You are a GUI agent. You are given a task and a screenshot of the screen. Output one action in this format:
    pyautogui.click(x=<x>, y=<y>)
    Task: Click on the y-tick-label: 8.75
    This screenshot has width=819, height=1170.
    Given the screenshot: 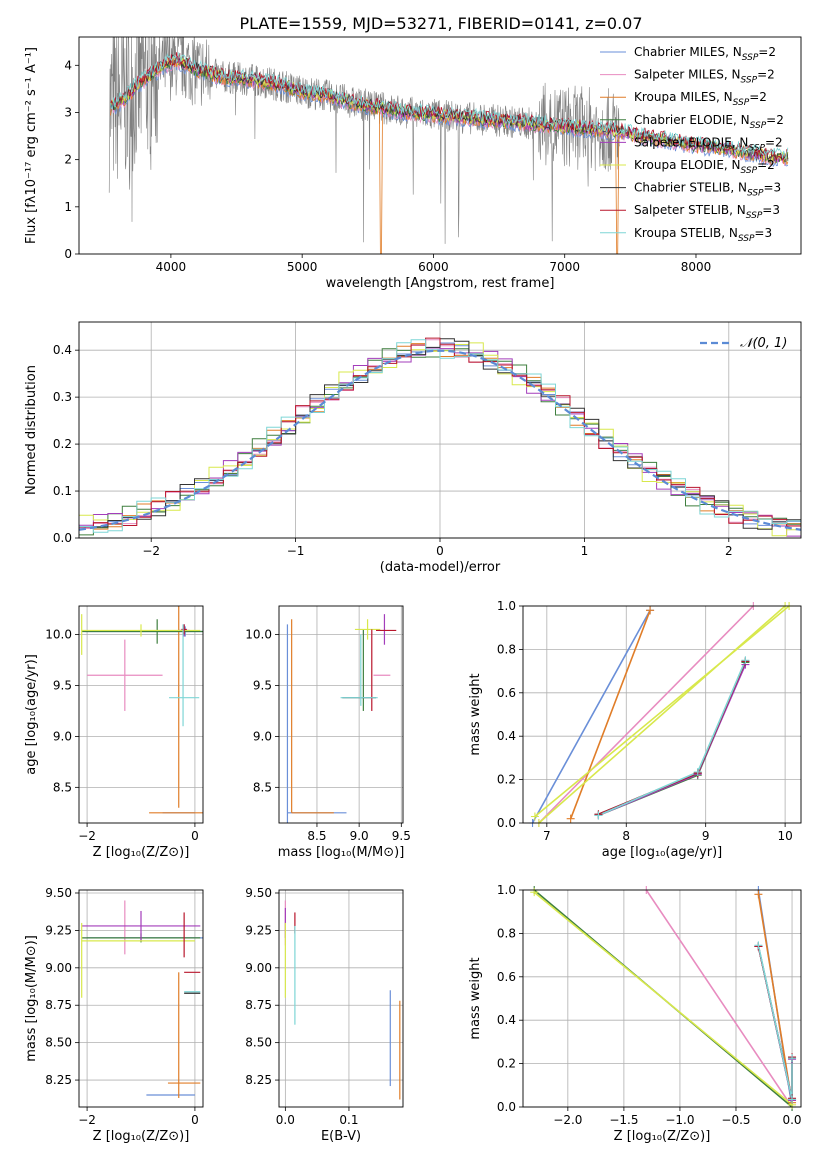 What is the action you would take?
    pyautogui.click(x=258, y=1005)
    